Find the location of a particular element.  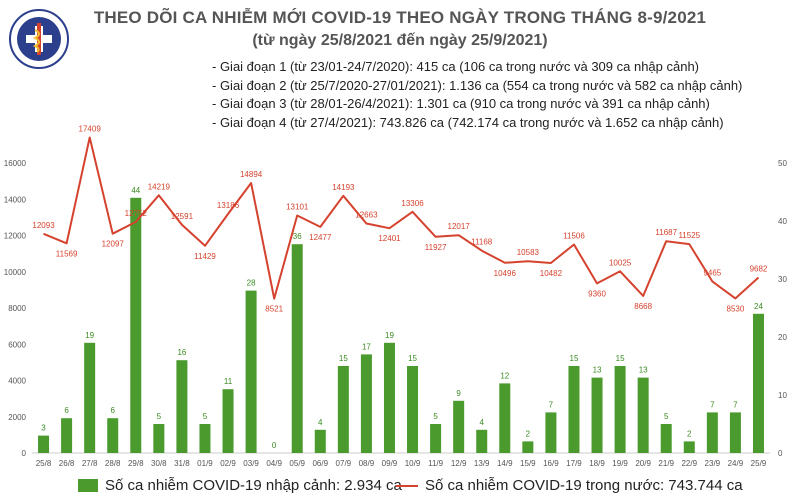

x-axis-tick-label: 27/8 is located at coordinates (90, 463).